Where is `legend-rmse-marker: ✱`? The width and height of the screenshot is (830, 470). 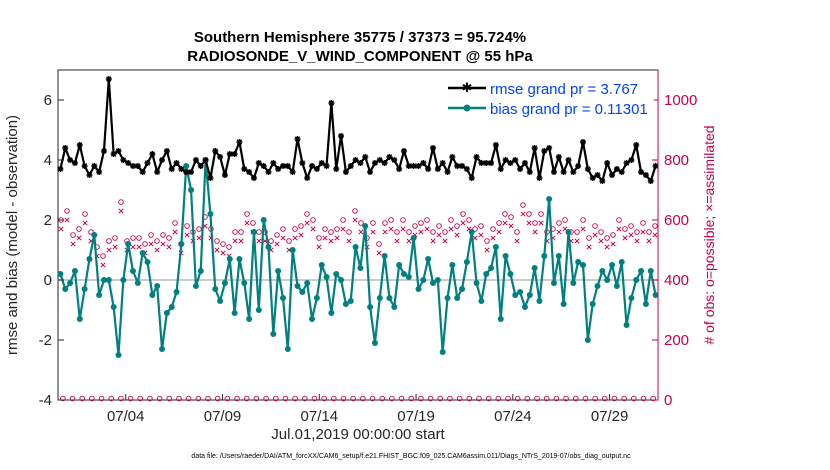
legend-rmse-marker: ✱ is located at coordinates (467, 88).